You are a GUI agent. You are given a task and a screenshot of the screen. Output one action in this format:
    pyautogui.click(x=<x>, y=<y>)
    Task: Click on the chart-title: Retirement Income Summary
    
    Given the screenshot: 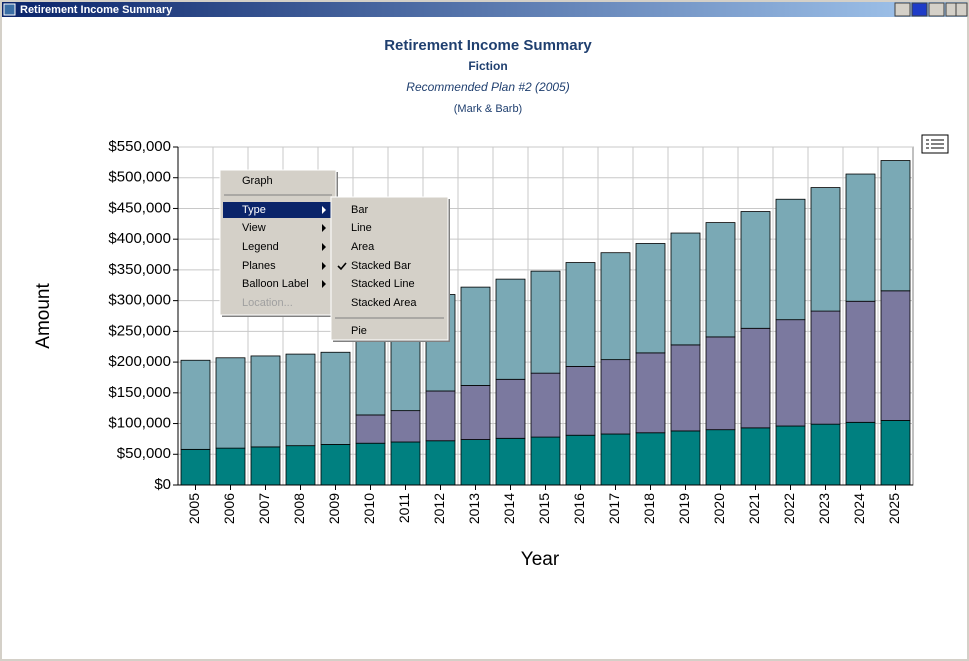 What is the action you would take?
    pyautogui.click(x=488, y=45)
    